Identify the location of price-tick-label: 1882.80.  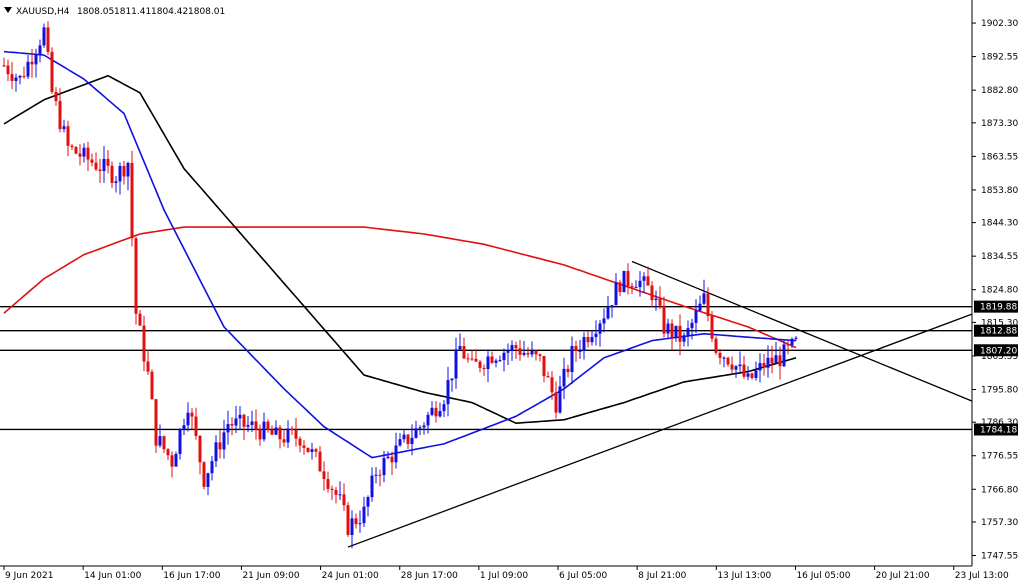
(999, 91).